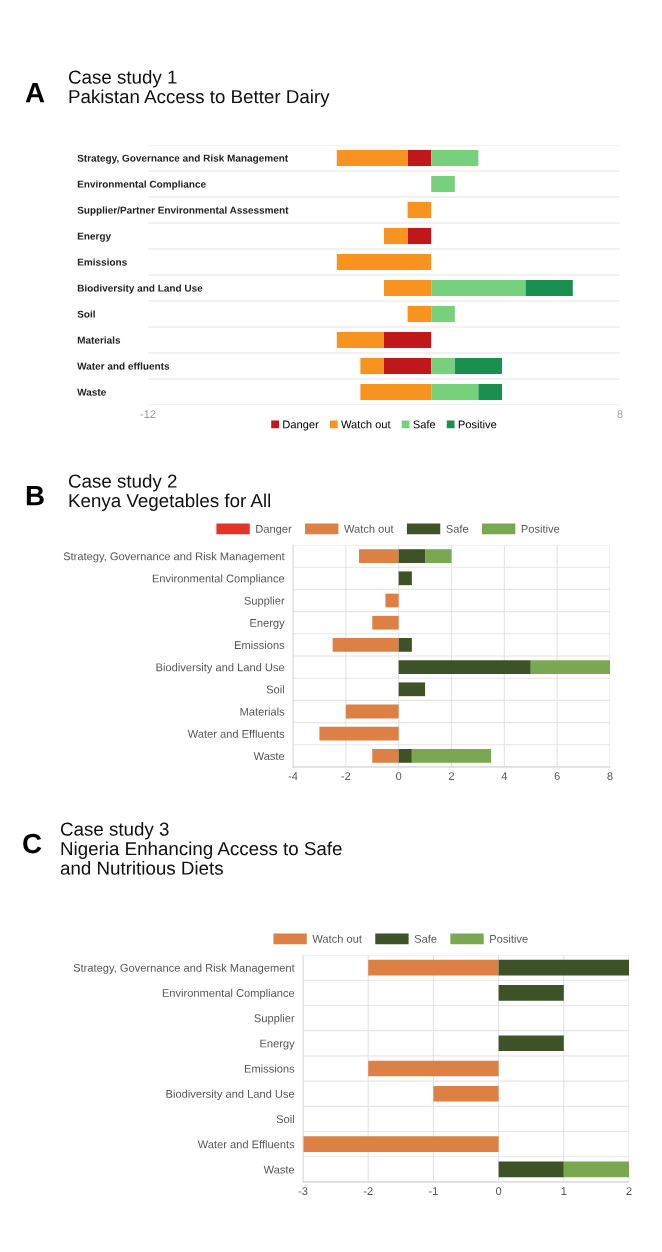 The image size is (662, 1252). I want to click on x-tick-label: -4, so click(293, 776).